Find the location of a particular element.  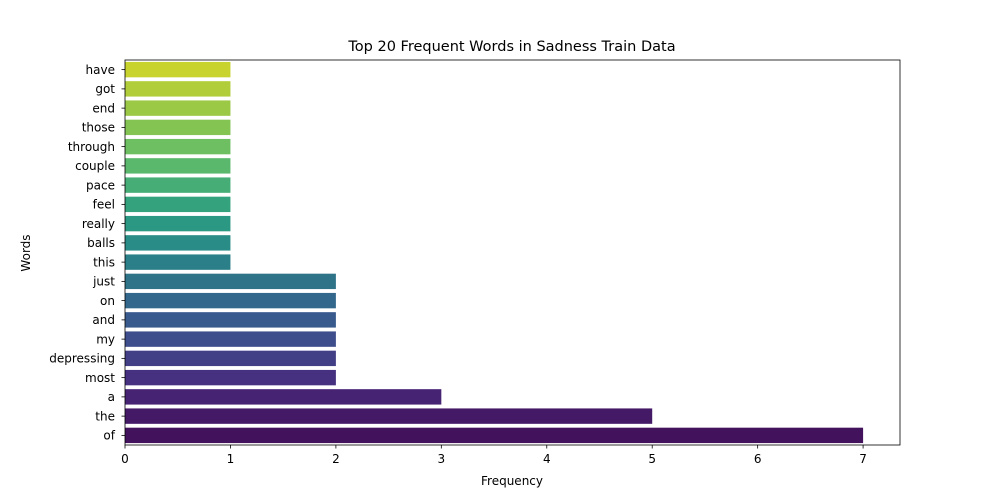

bar-balls is located at coordinates (178, 243).